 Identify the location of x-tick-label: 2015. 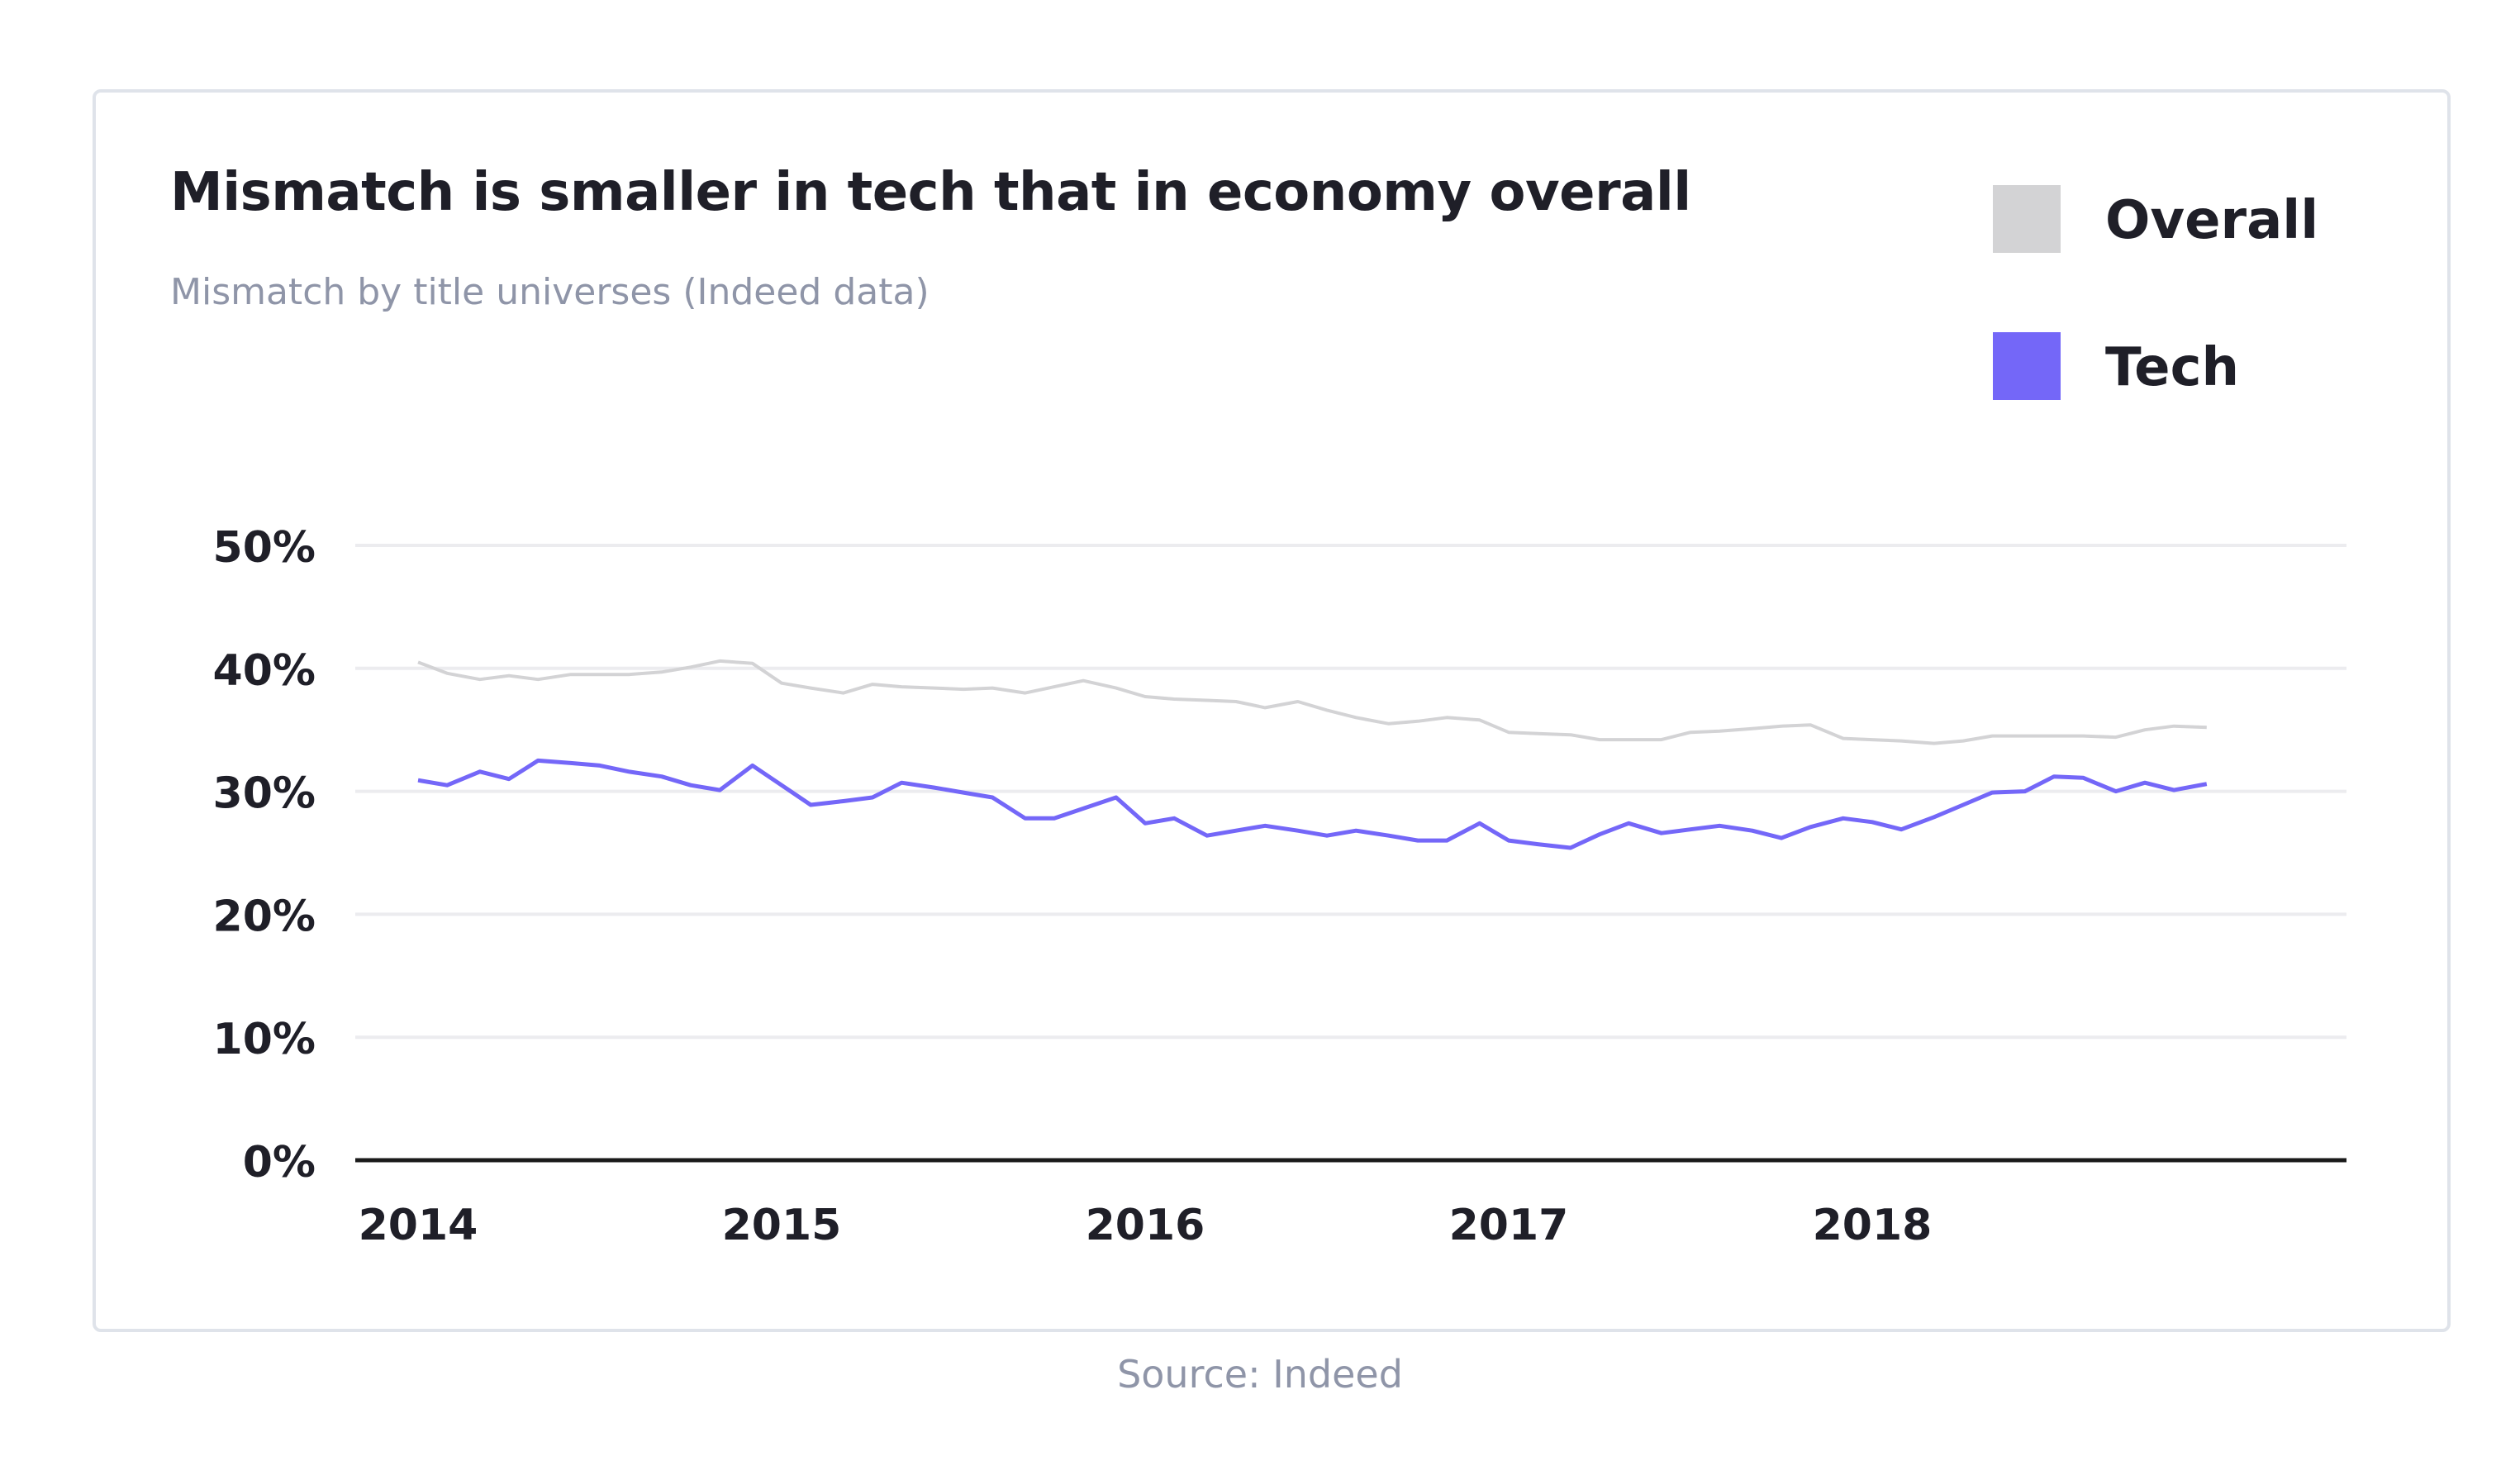
(782, 1225).